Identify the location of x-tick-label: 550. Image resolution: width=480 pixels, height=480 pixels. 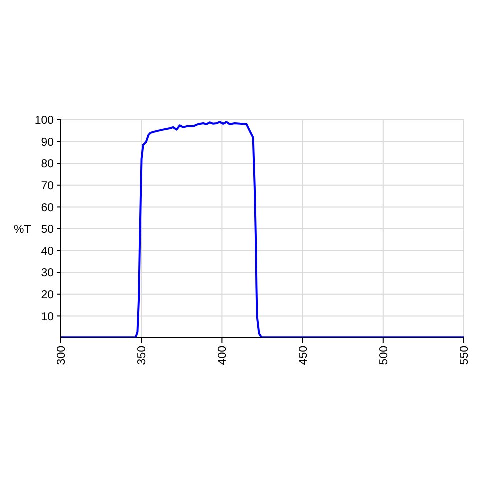
(465, 356).